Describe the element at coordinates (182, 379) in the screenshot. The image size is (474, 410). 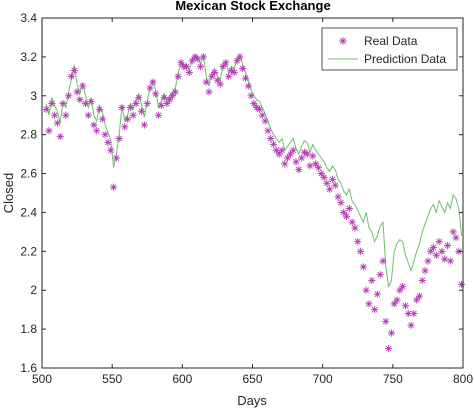
I see `x-tick-label: 600` at that location.